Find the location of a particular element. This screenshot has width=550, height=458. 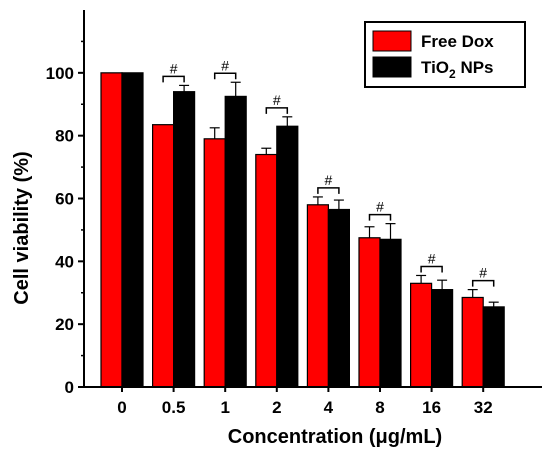

legend-label-free-dox: Free Dox is located at coordinates (457, 41).